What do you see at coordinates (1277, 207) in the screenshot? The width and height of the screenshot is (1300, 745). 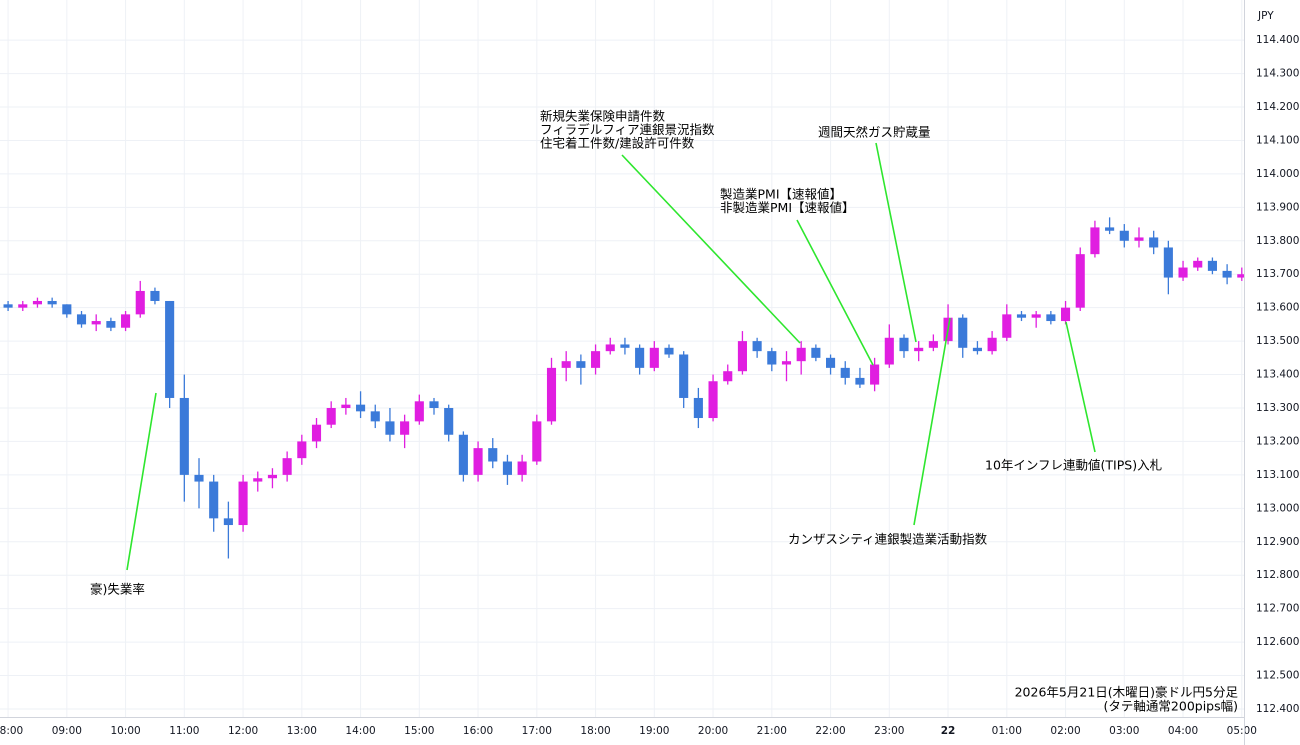 I see `y-tick-label: 113.900` at bounding box center [1277, 207].